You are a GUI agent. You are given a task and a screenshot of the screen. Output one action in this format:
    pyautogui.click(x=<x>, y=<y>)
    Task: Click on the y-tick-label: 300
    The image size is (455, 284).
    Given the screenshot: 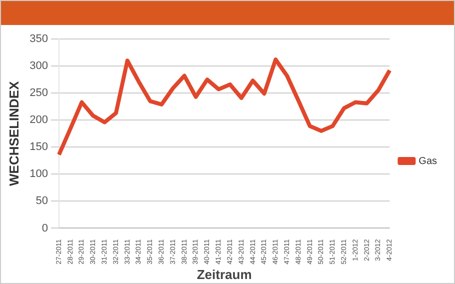 What is the action you would take?
    pyautogui.click(x=39, y=66)
    